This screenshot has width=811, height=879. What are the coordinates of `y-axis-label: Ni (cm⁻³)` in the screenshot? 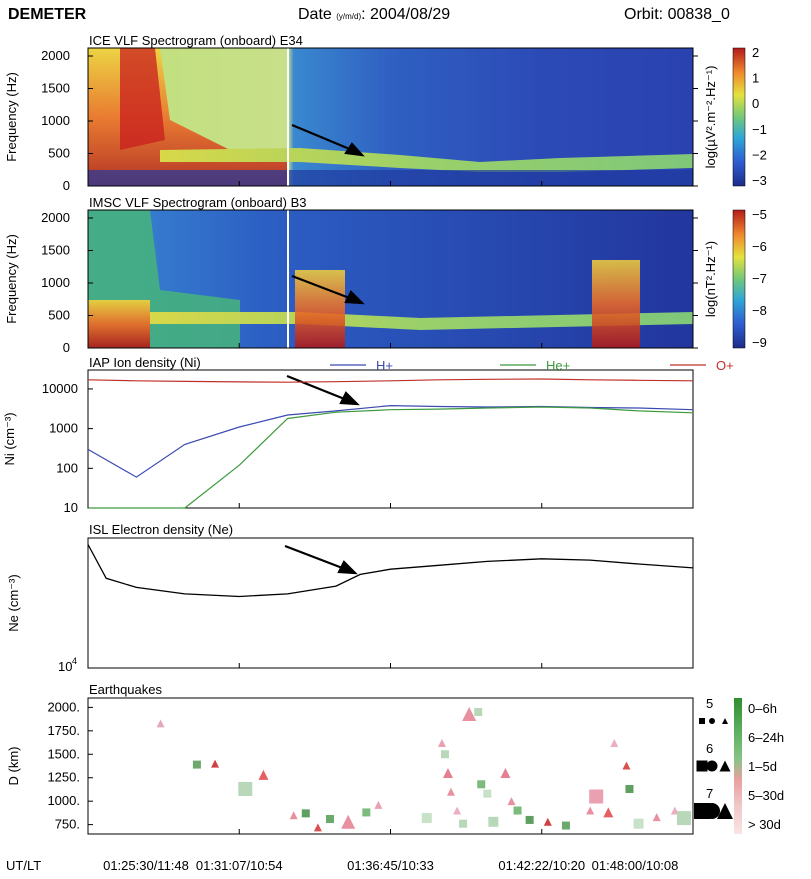 It's located at (9, 438).